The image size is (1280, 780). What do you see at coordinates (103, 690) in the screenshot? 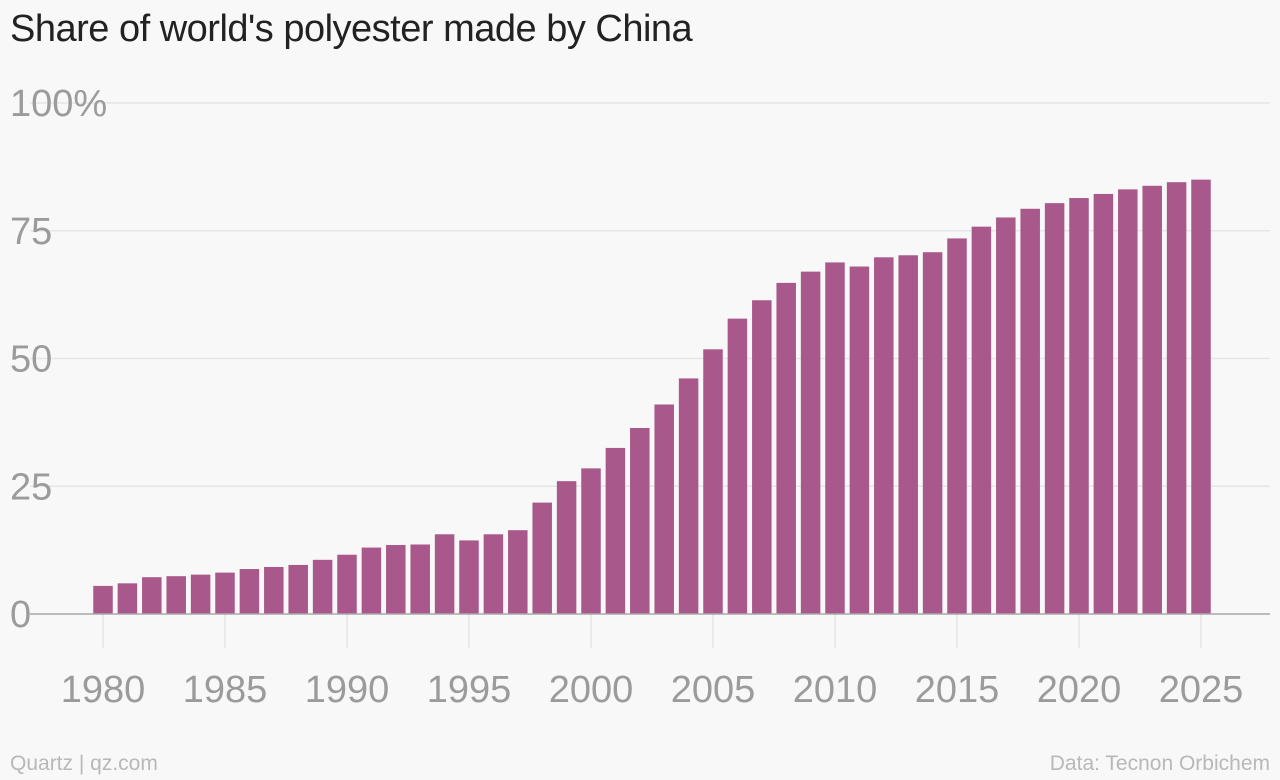
I see `x-tick-label: 1980` at bounding box center [103, 690].